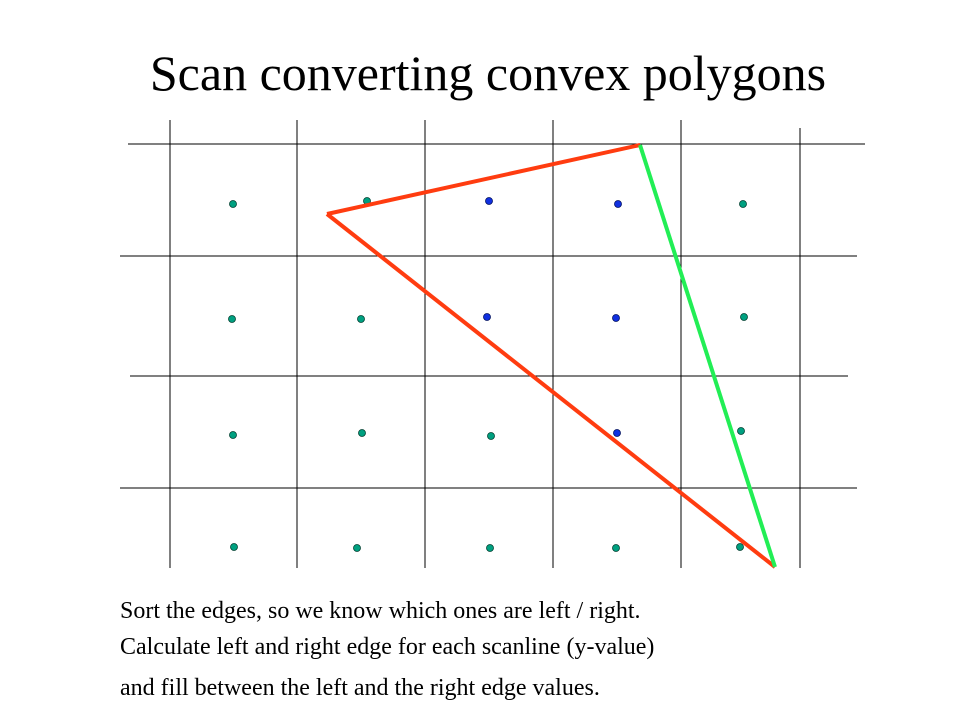 This screenshot has height=720, width=960. I want to click on right-edge, so click(707, 356).